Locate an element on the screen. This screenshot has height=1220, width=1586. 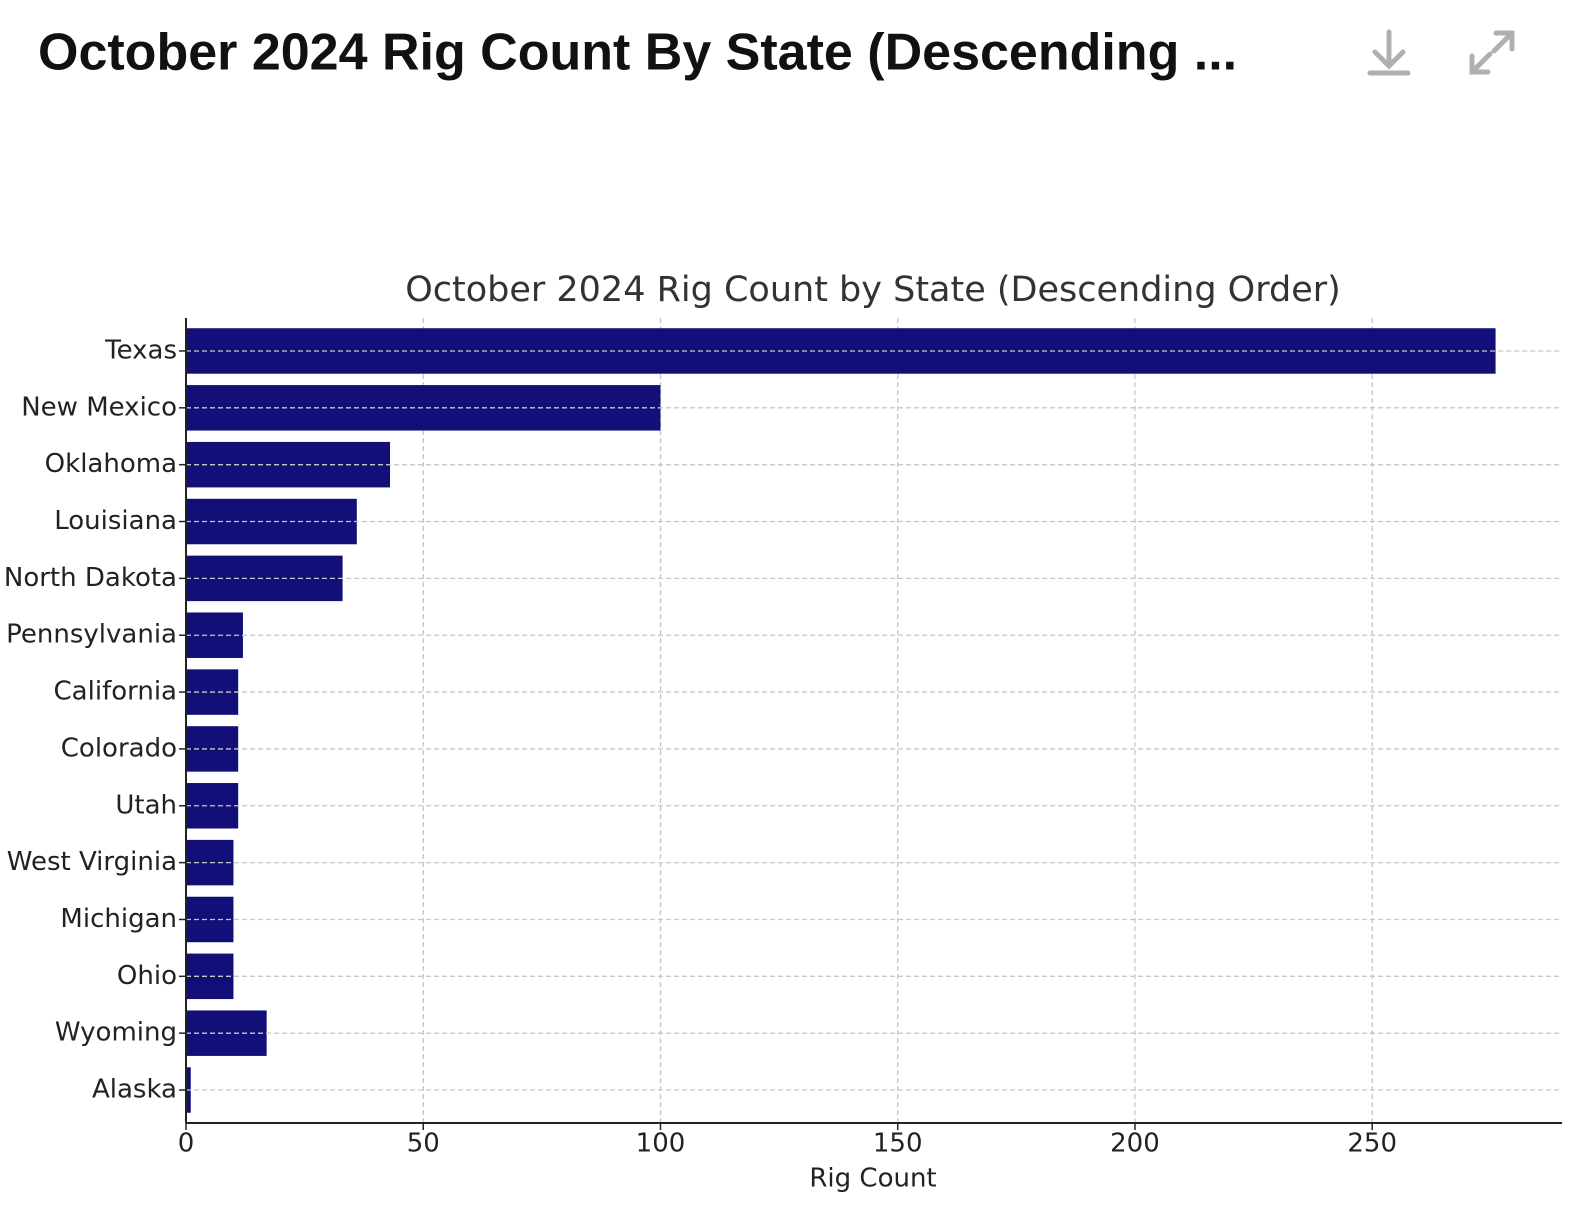
x-tick-label: 200 is located at coordinates (1135, 1144).